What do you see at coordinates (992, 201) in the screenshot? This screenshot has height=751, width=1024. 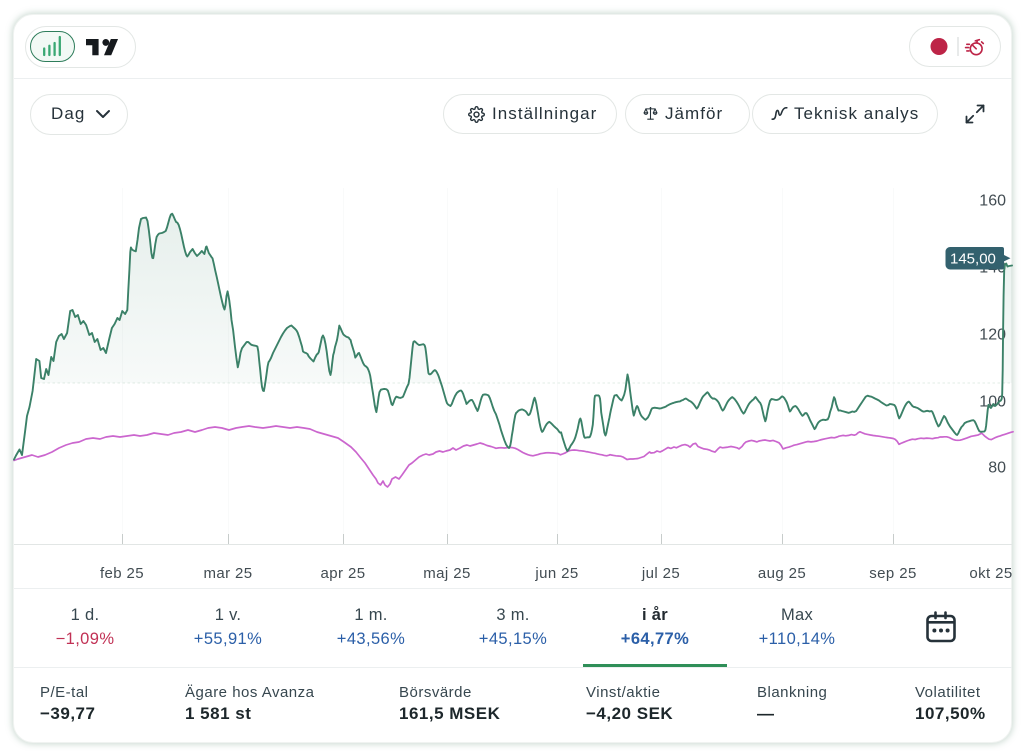 I see `svg-text: 160` at bounding box center [992, 201].